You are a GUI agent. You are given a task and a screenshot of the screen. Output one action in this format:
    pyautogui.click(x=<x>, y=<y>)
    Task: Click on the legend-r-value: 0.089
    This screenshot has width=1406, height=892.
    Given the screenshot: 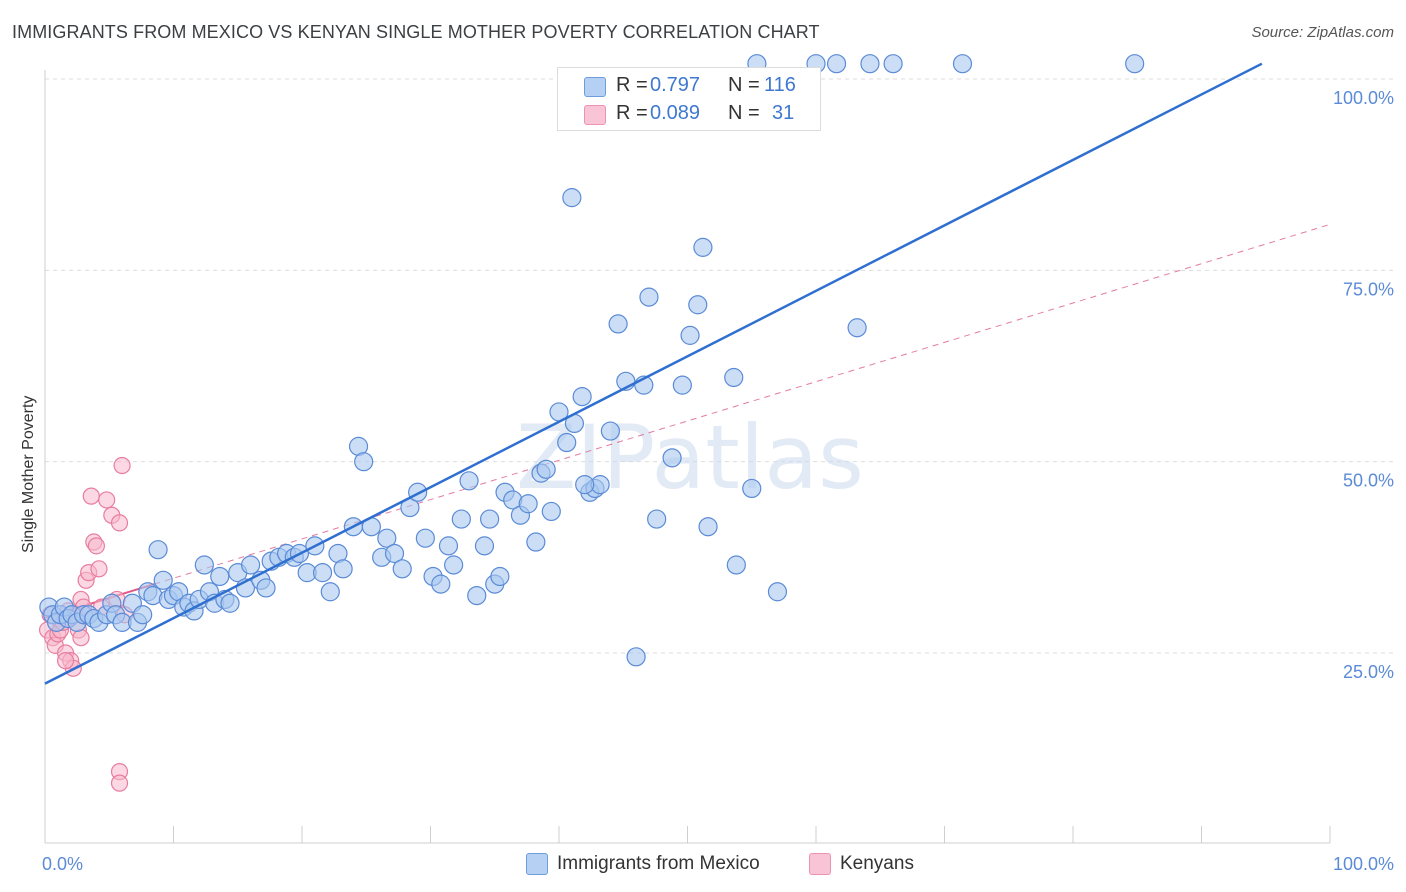 What is the action you would take?
    pyautogui.click(x=675, y=113)
    